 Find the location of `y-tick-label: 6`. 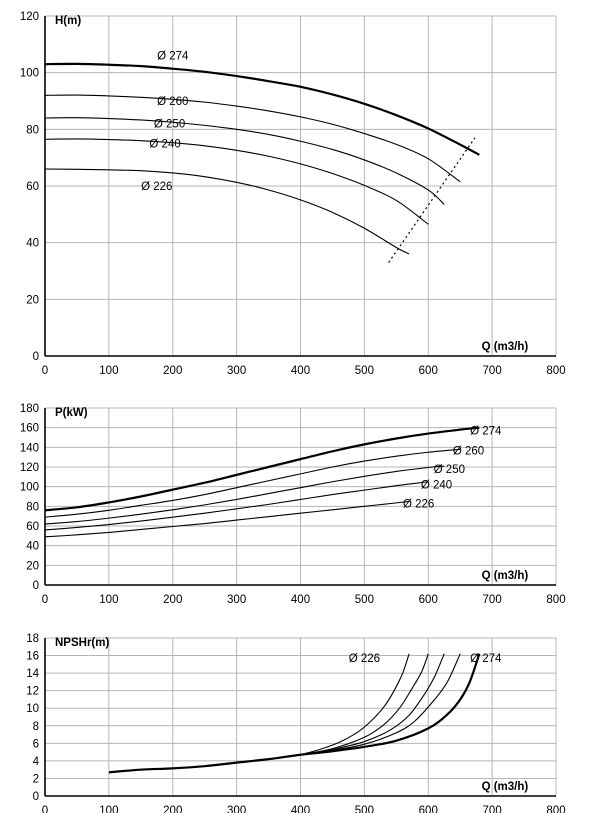

y-tick-label: 6 is located at coordinates (36, 744).